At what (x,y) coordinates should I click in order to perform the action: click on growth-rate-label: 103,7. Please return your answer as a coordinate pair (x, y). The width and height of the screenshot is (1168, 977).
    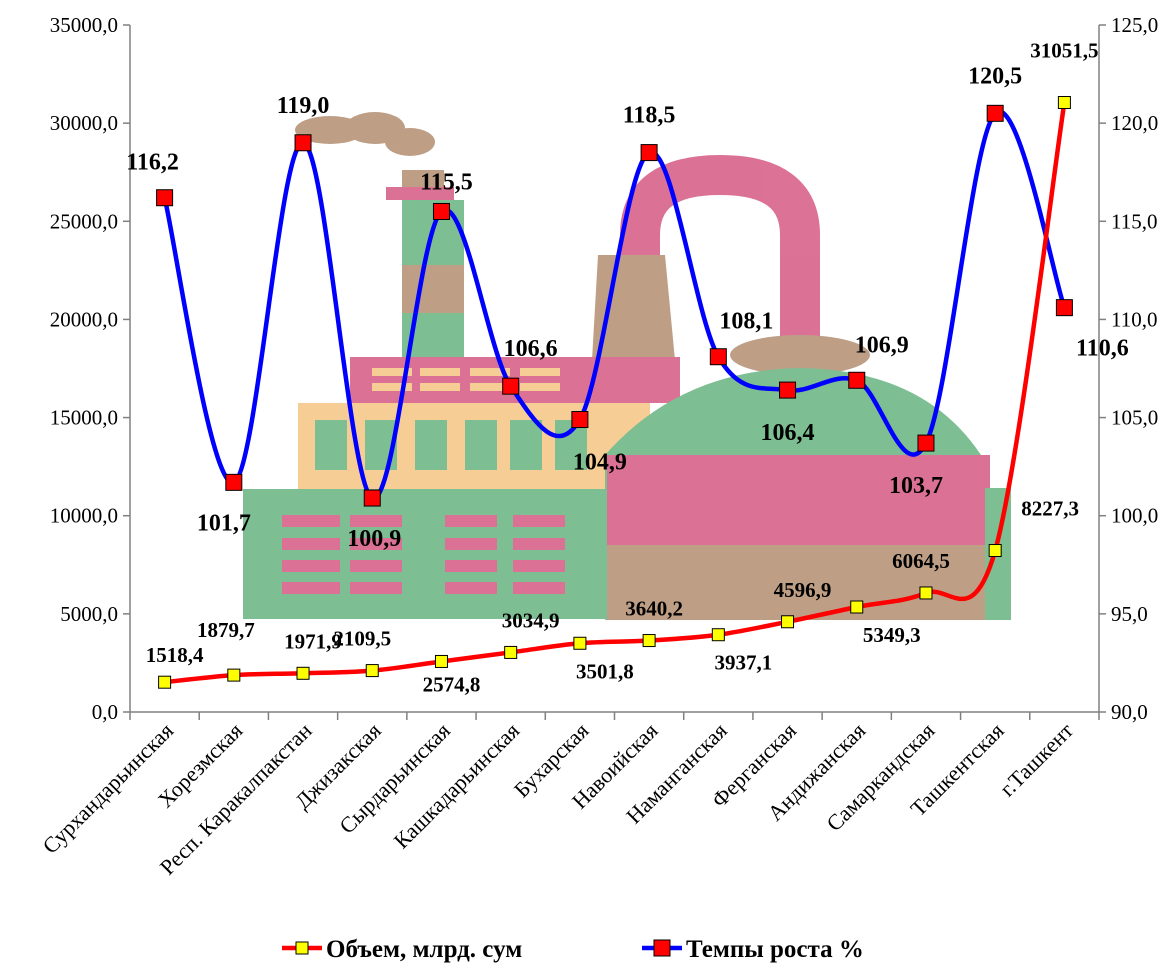
    Looking at the image, I should click on (916, 486).